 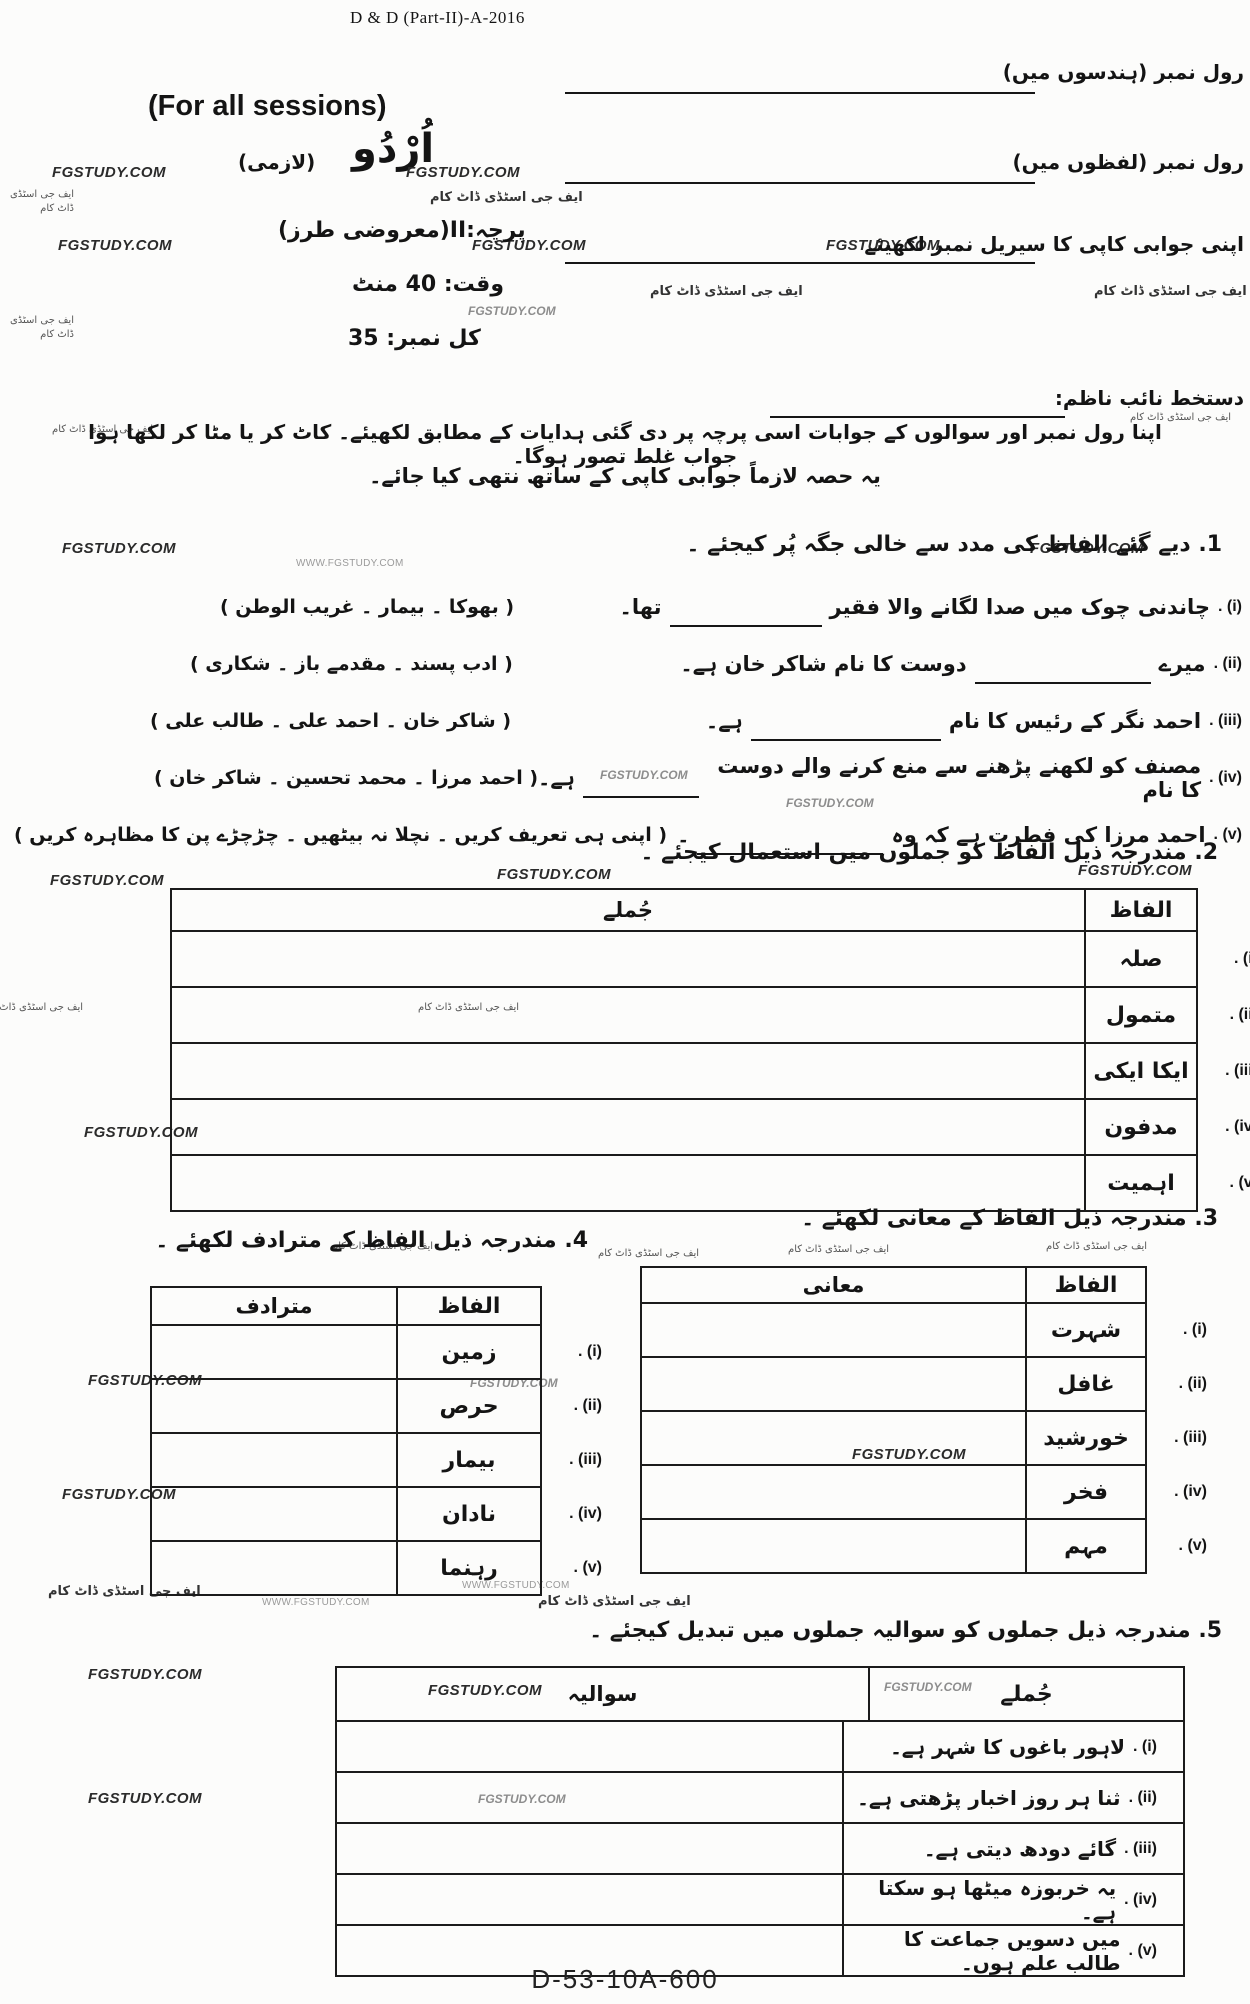 I want to click on item-number: (iii), so click(x=1225, y=721).